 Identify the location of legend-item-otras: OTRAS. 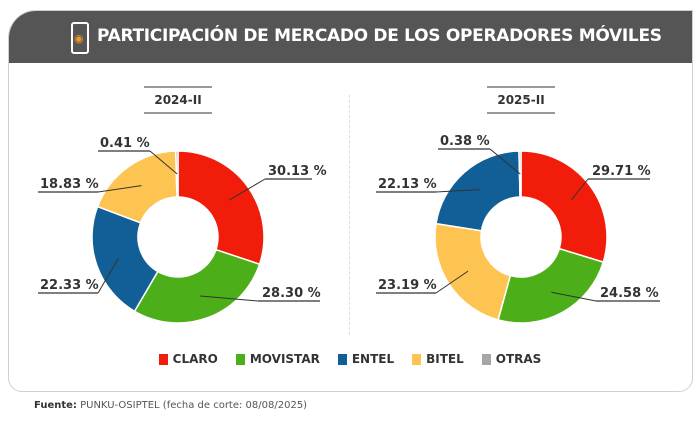
(511, 359).